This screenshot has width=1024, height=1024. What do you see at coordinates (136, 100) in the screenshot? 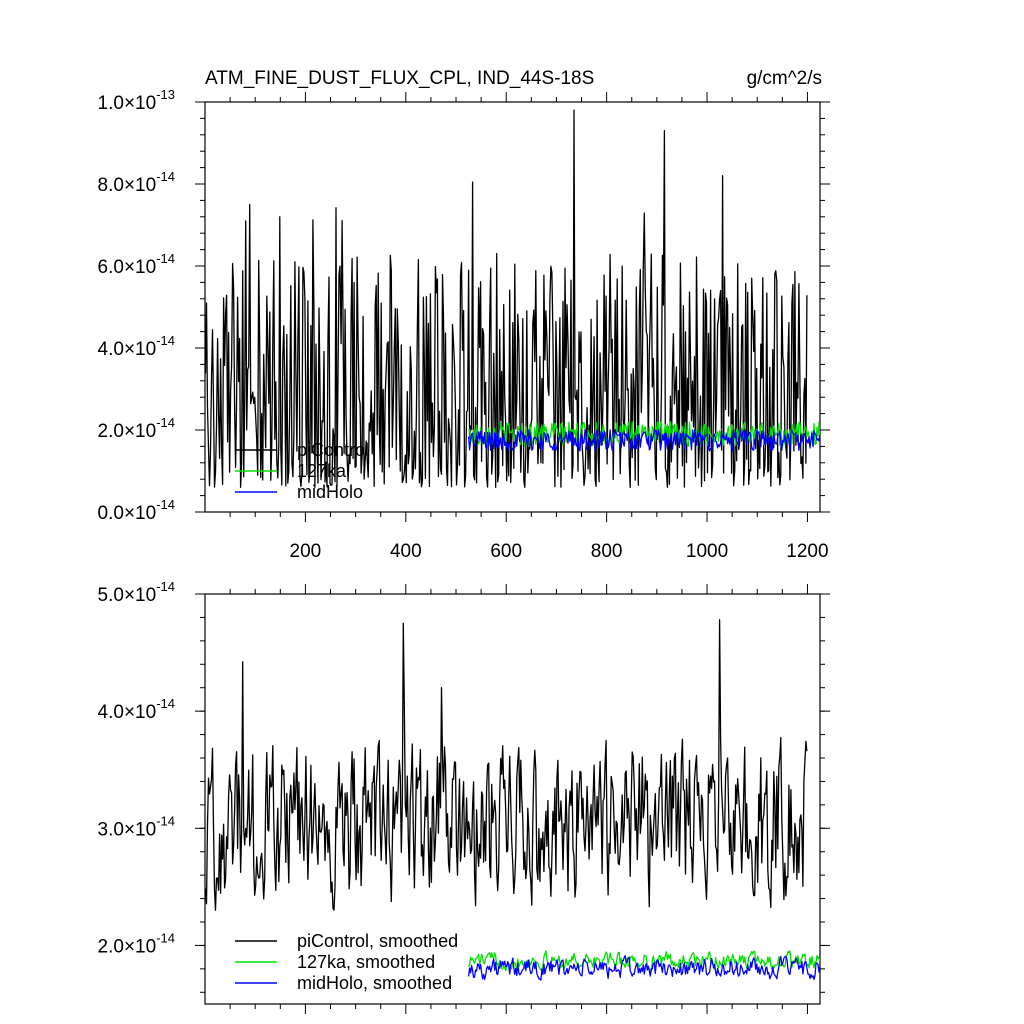
I see `y-tick-label: 1.0×10⁻¹³` at bounding box center [136, 100].